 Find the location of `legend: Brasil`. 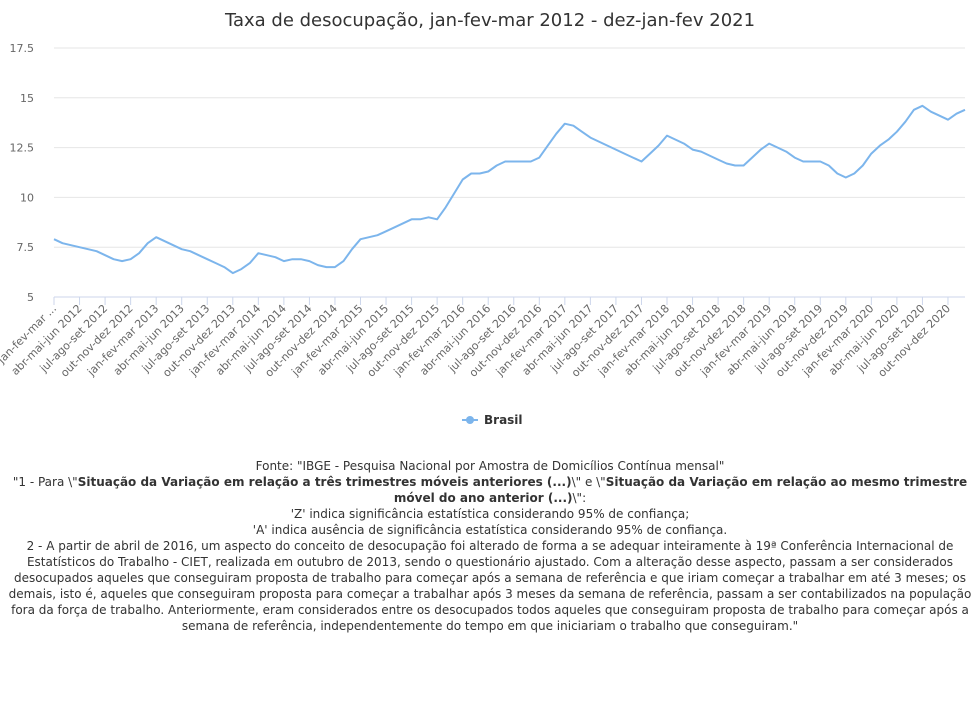

legend: Brasil is located at coordinates (492, 420).